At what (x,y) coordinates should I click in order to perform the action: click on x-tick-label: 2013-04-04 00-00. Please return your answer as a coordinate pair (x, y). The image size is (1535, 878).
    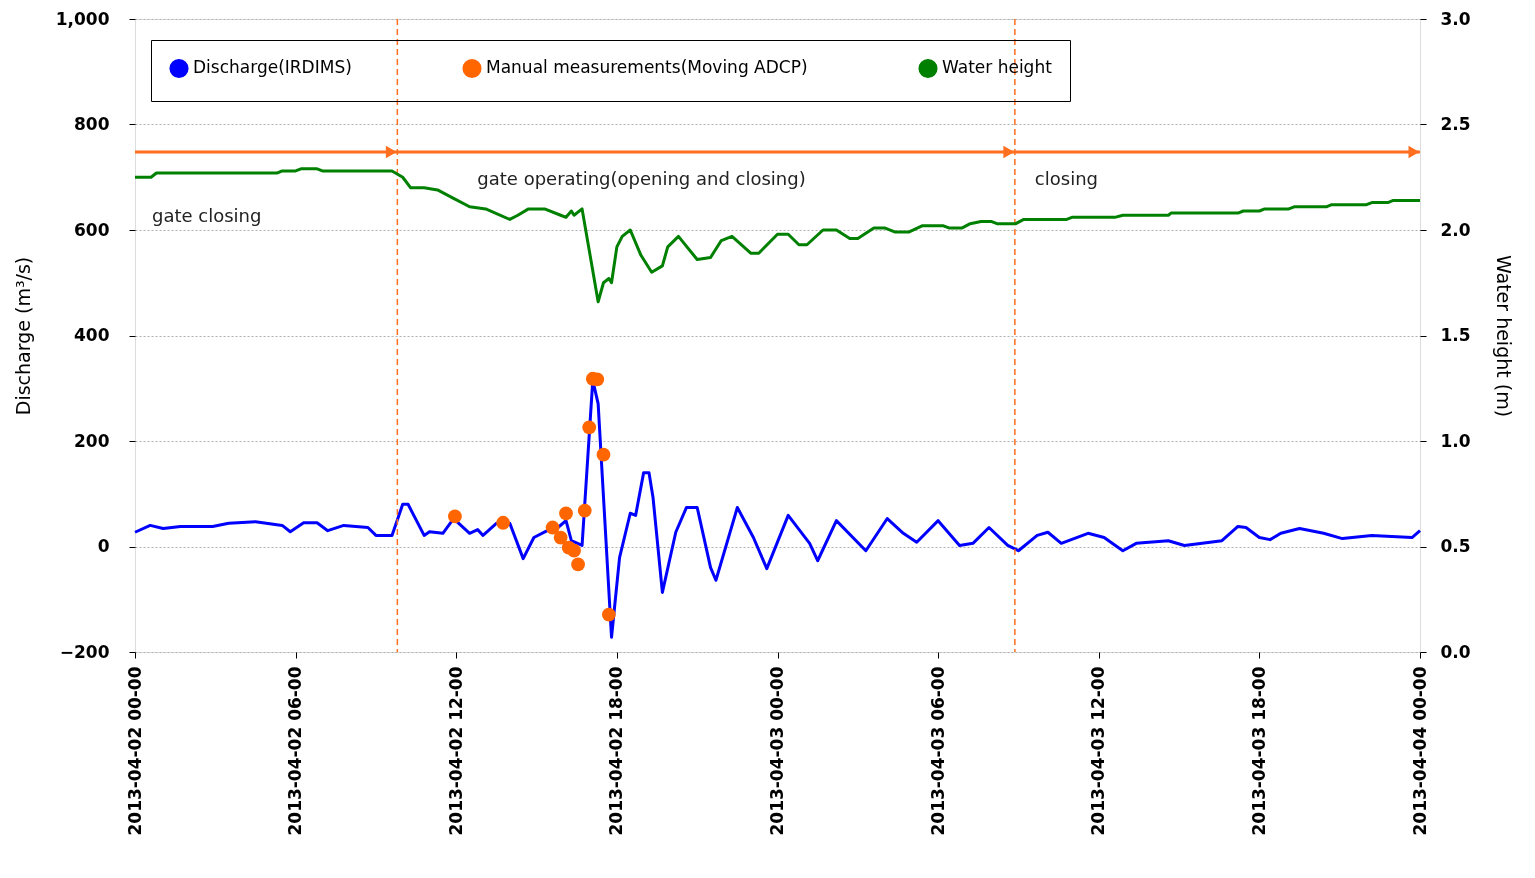
    Looking at the image, I should click on (1419, 751).